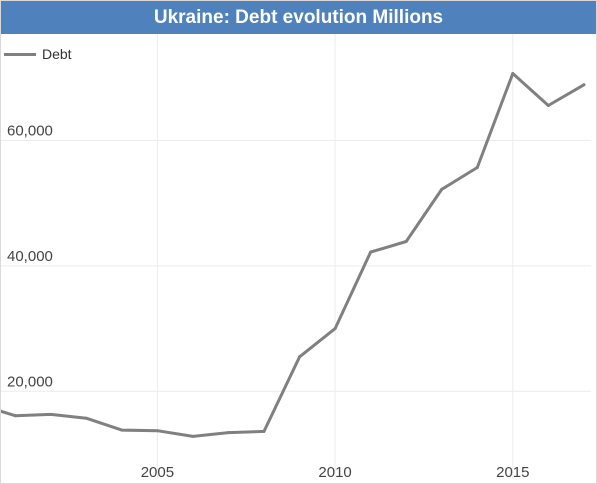  I want to click on y-tick-label: 60,000, so click(30, 131).